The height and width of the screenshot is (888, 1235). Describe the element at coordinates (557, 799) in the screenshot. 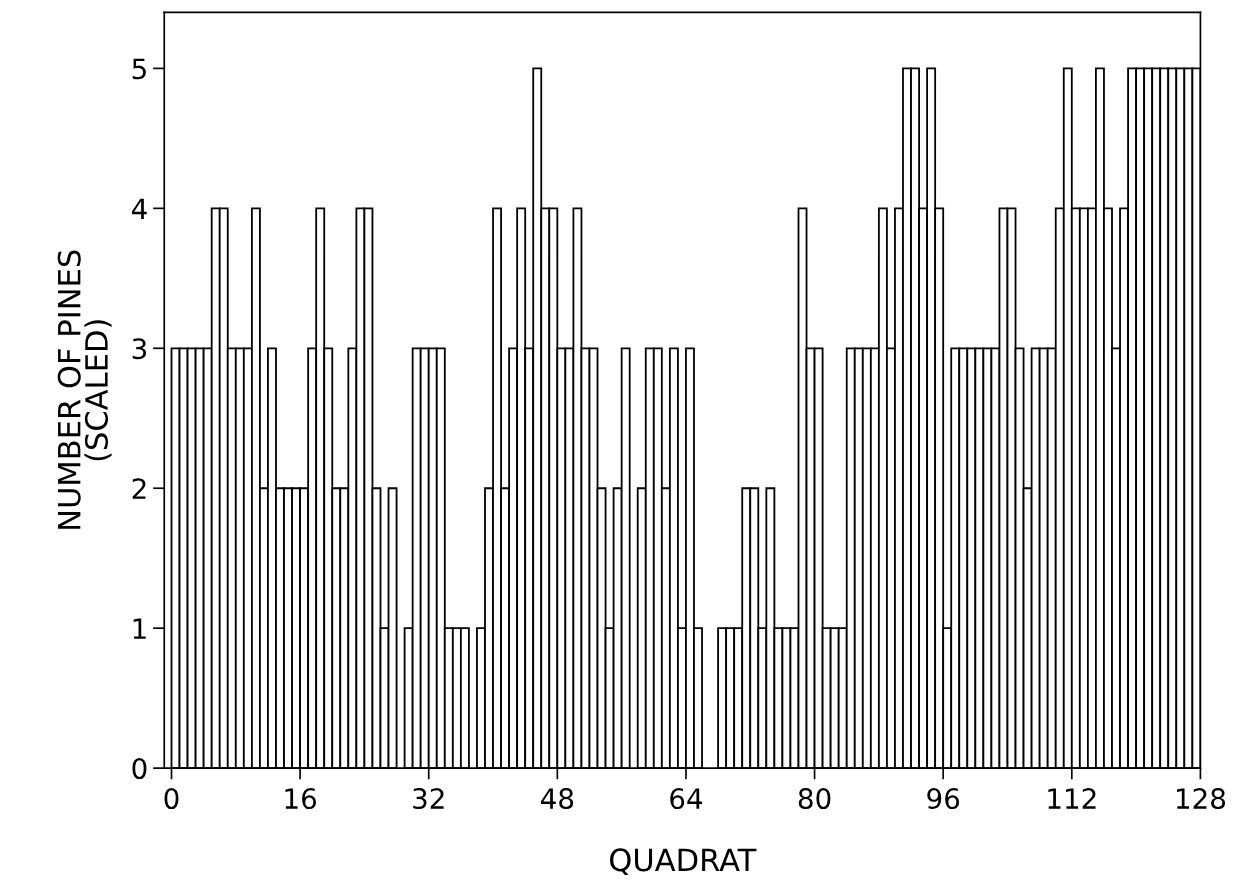

I see `x-tick-label: 48` at that location.